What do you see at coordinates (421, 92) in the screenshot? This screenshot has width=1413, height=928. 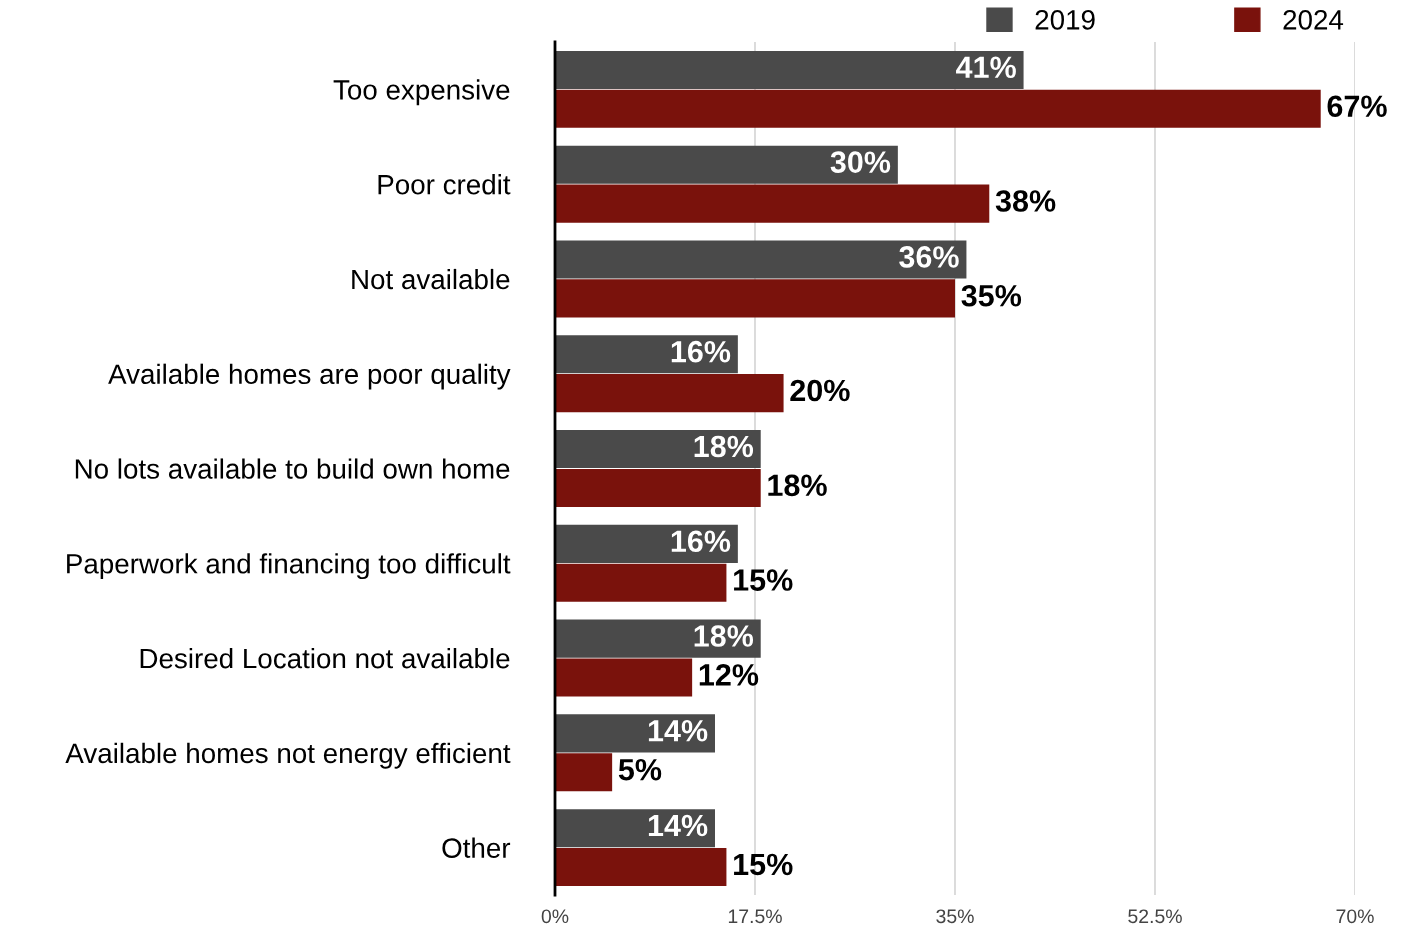 I see `y-tick-label: Too expensive` at bounding box center [421, 92].